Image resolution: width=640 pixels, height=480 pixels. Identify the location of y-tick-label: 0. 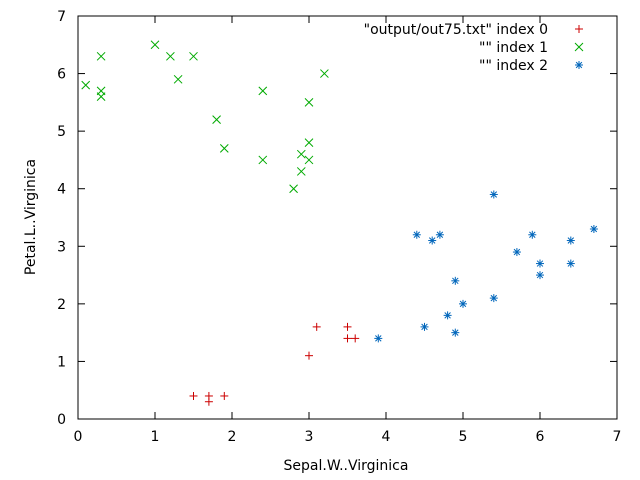
(61, 420).